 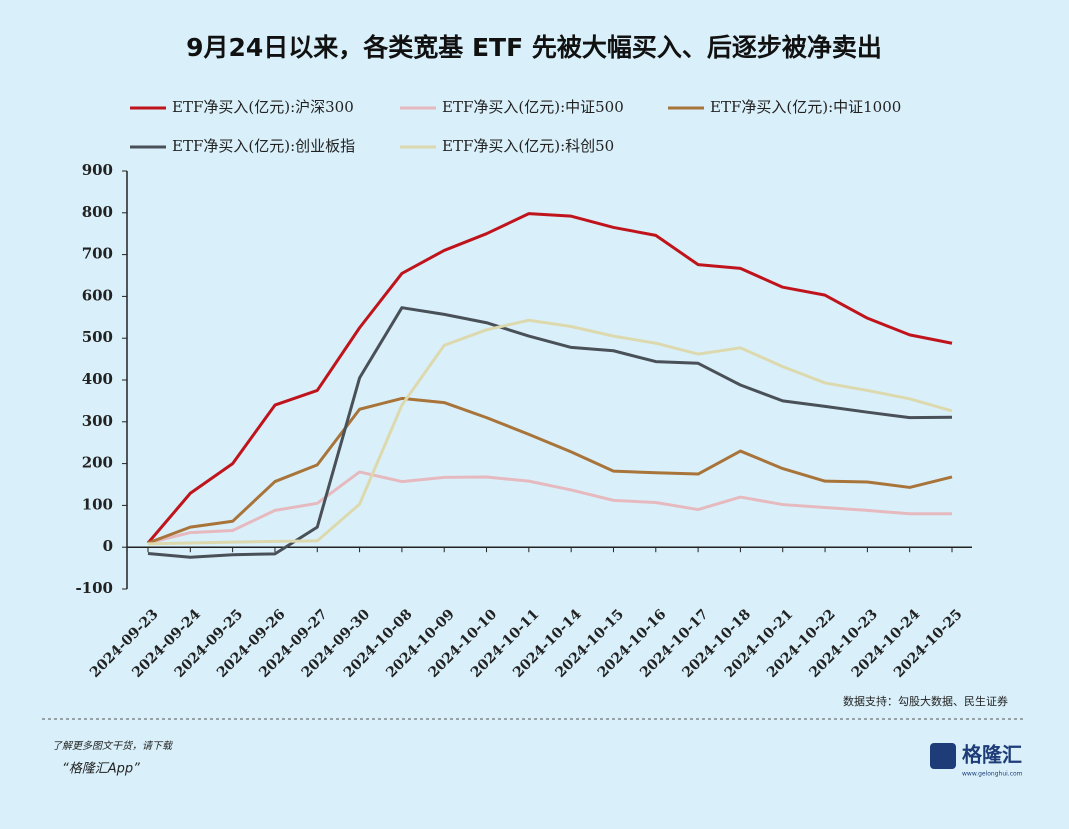 I want to click on y-tick-label: 400, so click(x=97, y=379).